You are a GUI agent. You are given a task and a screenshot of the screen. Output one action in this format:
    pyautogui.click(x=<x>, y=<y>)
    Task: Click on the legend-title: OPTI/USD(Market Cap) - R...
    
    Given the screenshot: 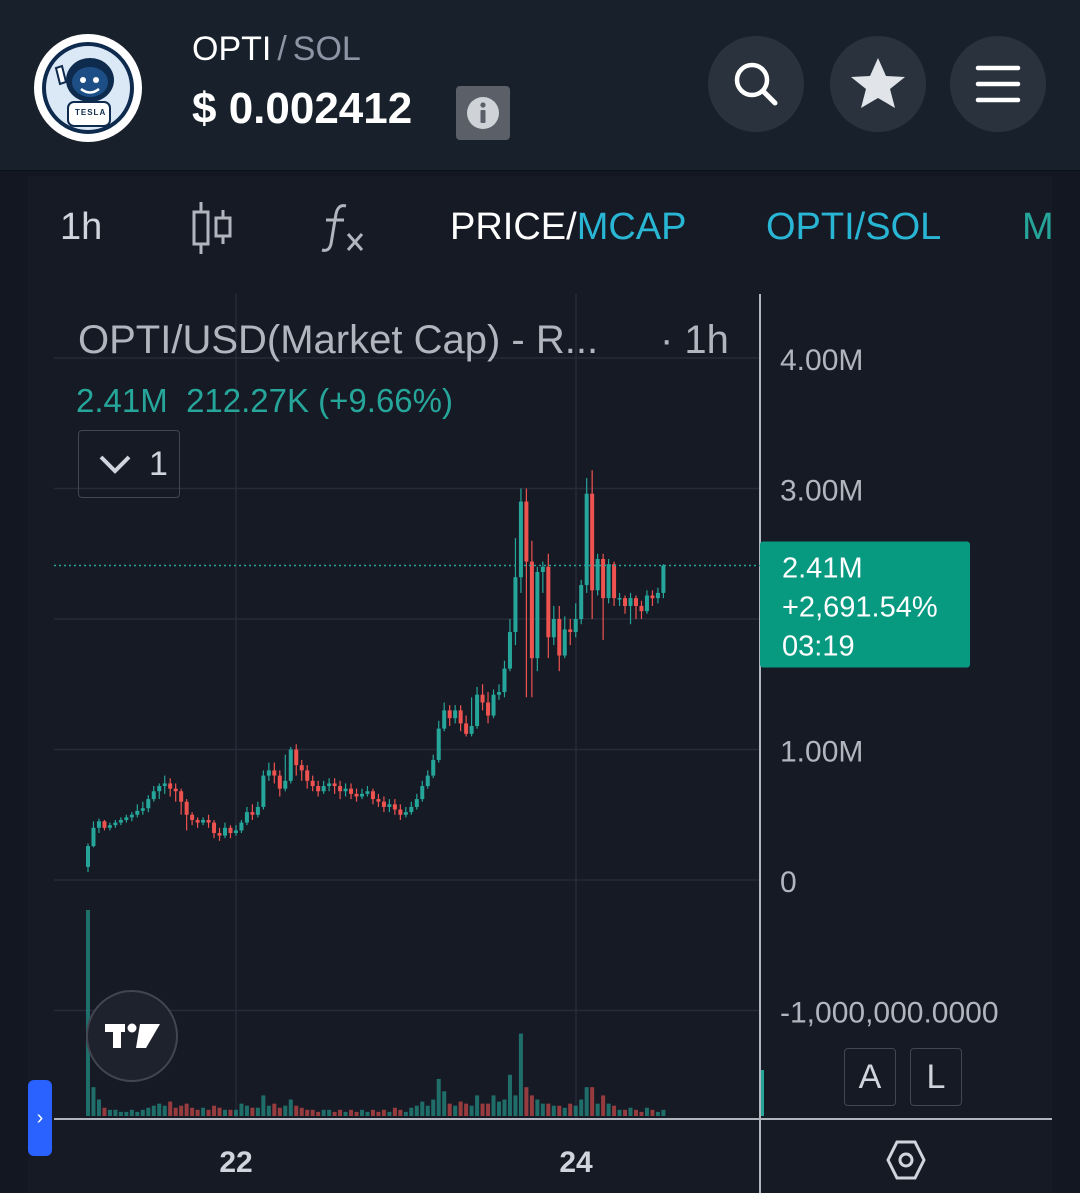 What is the action you would take?
    pyautogui.click(x=338, y=340)
    